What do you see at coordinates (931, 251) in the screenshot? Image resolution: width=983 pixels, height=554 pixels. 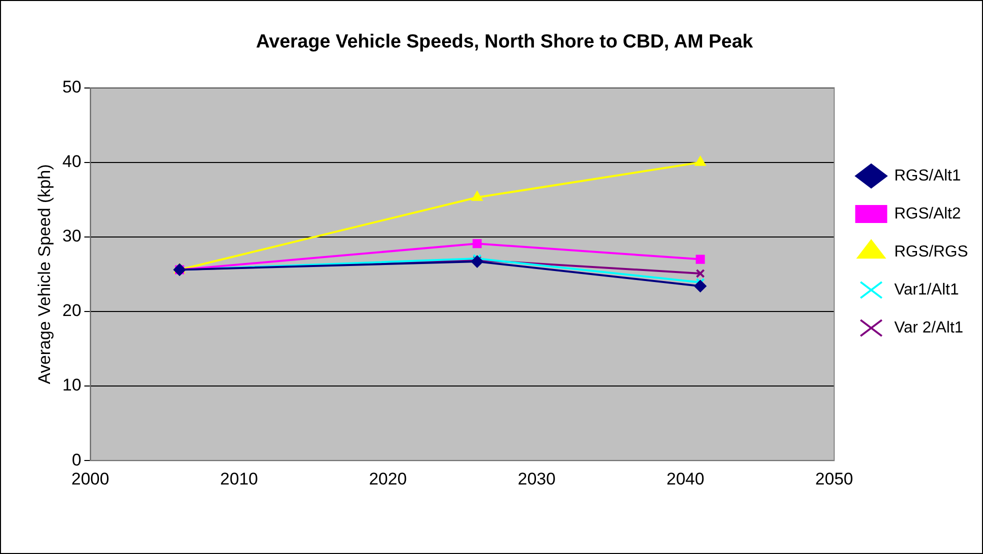 I see `legend-label: RGS/RGS` at bounding box center [931, 251].